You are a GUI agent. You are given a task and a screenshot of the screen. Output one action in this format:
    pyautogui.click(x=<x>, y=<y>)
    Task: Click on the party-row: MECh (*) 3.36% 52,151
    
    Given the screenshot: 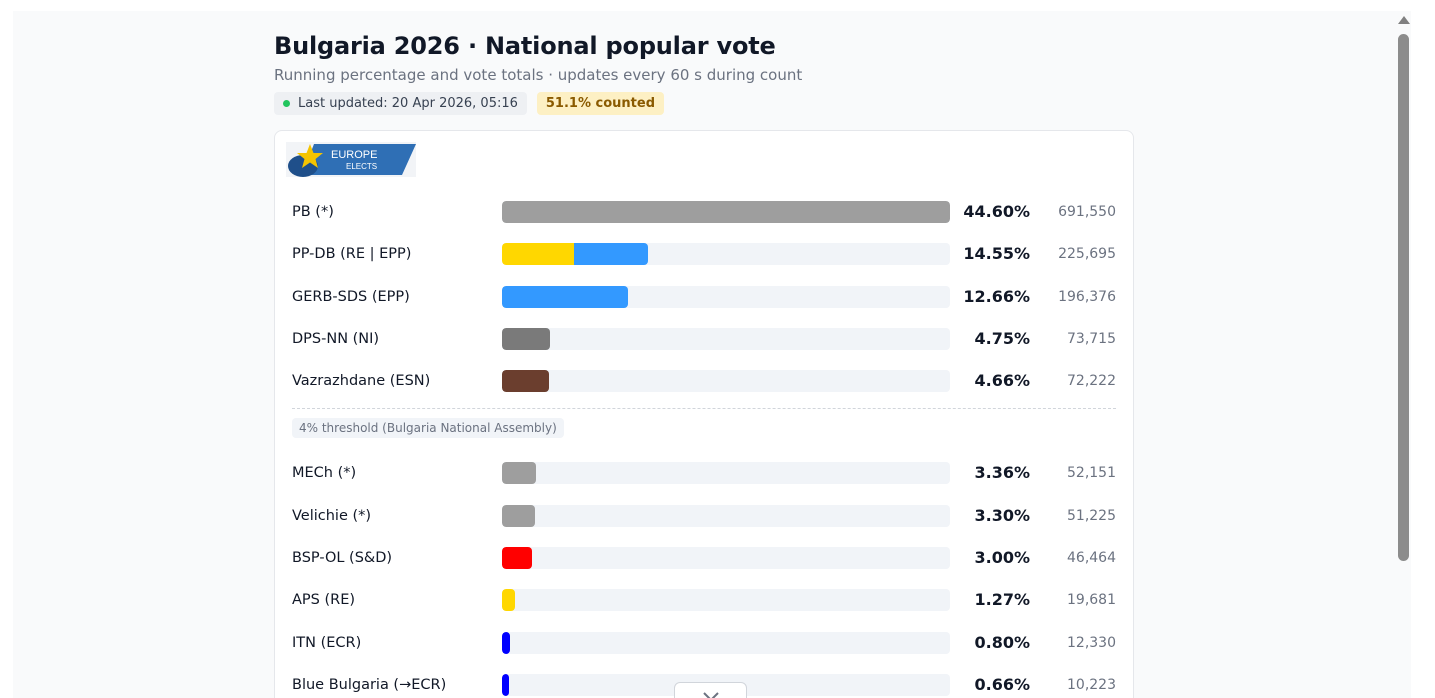 What is the action you would take?
    pyautogui.click(x=704, y=473)
    